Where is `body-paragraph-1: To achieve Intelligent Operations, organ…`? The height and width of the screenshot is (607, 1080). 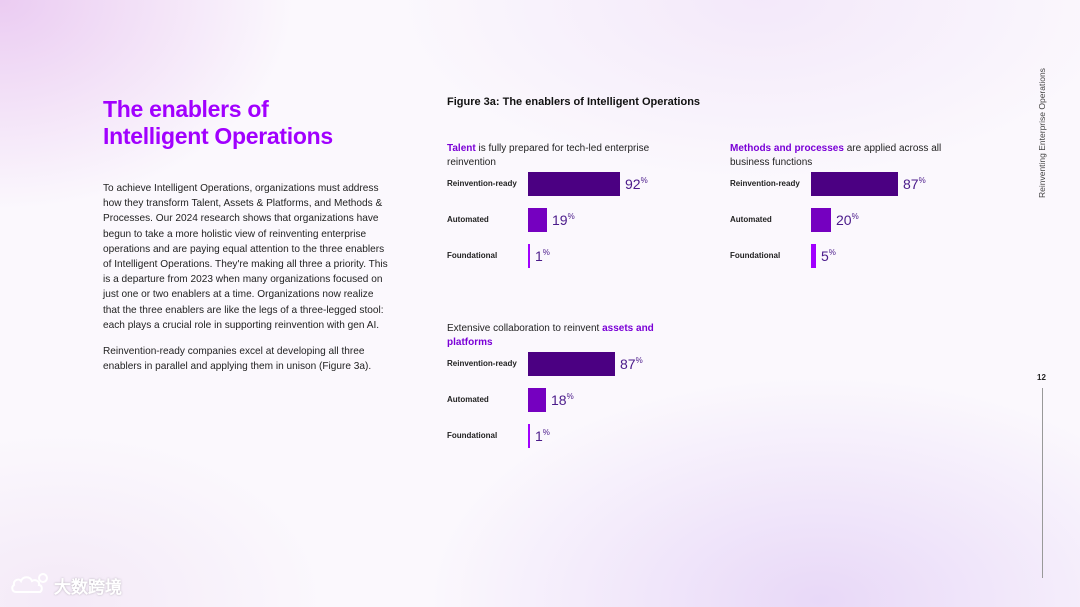 body-paragraph-1: To achieve Intelligent Operations, organ… is located at coordinates (245, 257).